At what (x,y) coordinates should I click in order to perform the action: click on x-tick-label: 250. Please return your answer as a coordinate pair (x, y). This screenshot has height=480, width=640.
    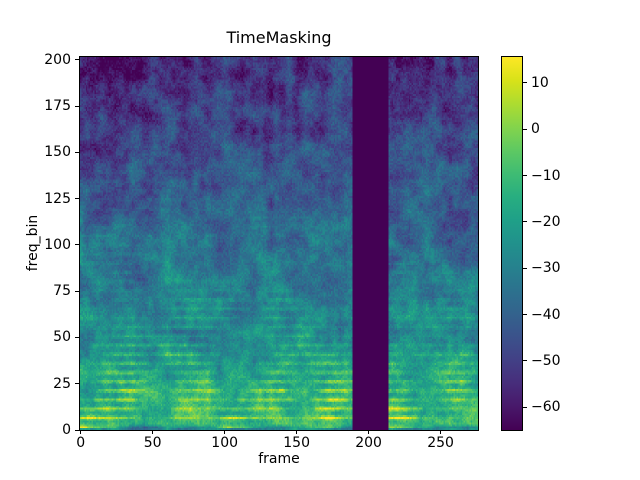
    Looking at the image, I should click on (440, 443).